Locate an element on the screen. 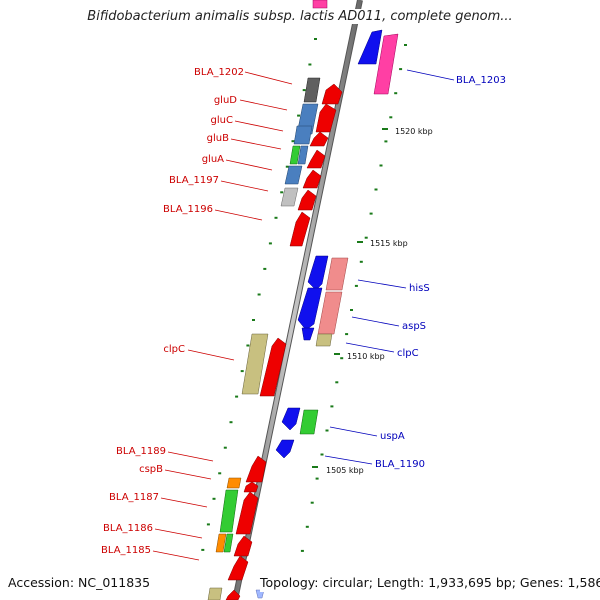 Image resolution: width=600 pixels, height=600 pixels. label-glua: gluA is located at coordinates (213, 159).